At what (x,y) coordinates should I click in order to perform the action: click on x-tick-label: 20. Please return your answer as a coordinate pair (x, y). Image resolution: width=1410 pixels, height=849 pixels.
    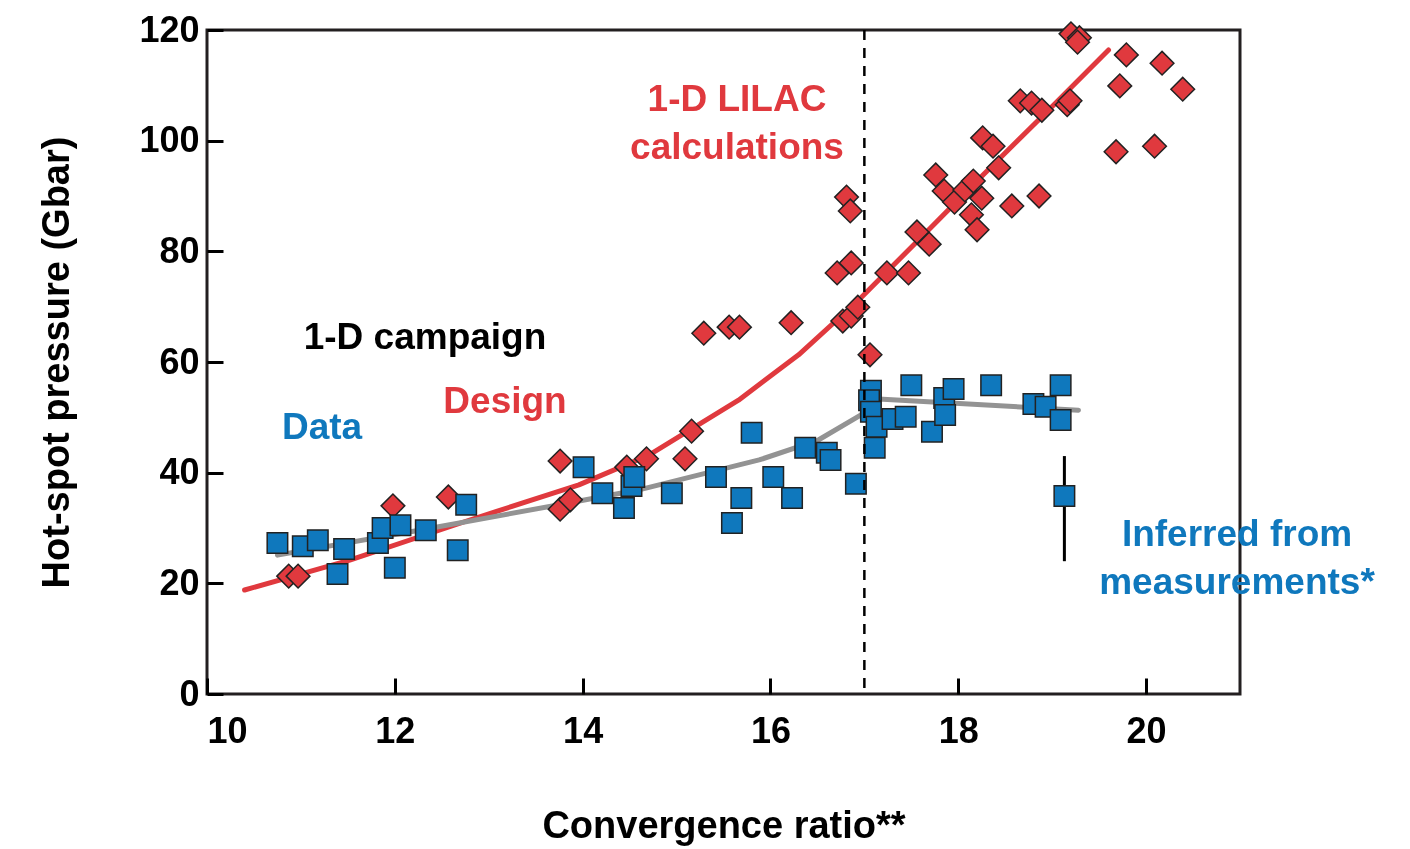
    Looking at the image, I should click on (1146, 730).